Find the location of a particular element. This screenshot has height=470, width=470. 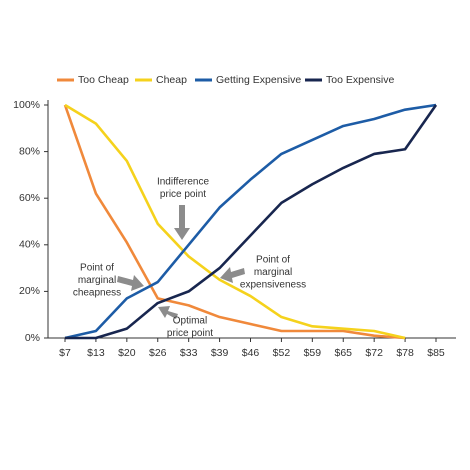

x-tick-label: $20 is located at coordinates (127, 353).